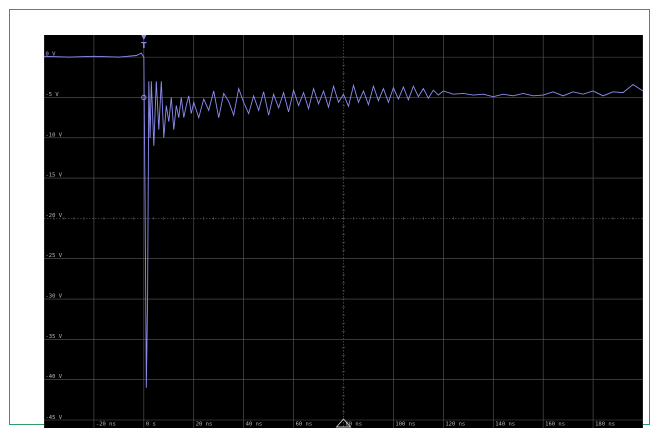 The image size is (659, 435). Describe the element at coordinates (254, 425) in the screenshot. I see `x-tick-label: 40 ns` at that location.